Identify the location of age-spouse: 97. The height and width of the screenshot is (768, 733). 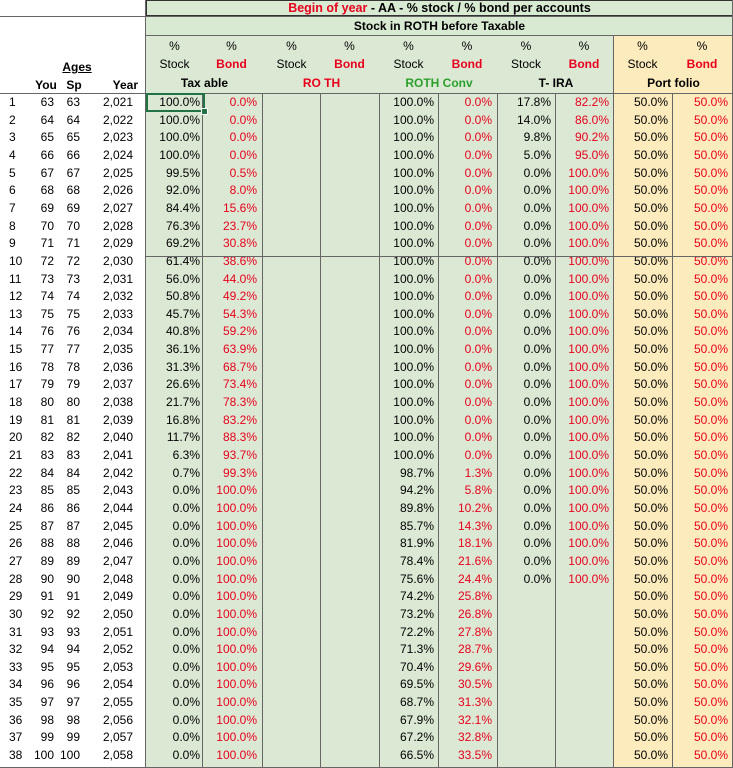
(73, 702).